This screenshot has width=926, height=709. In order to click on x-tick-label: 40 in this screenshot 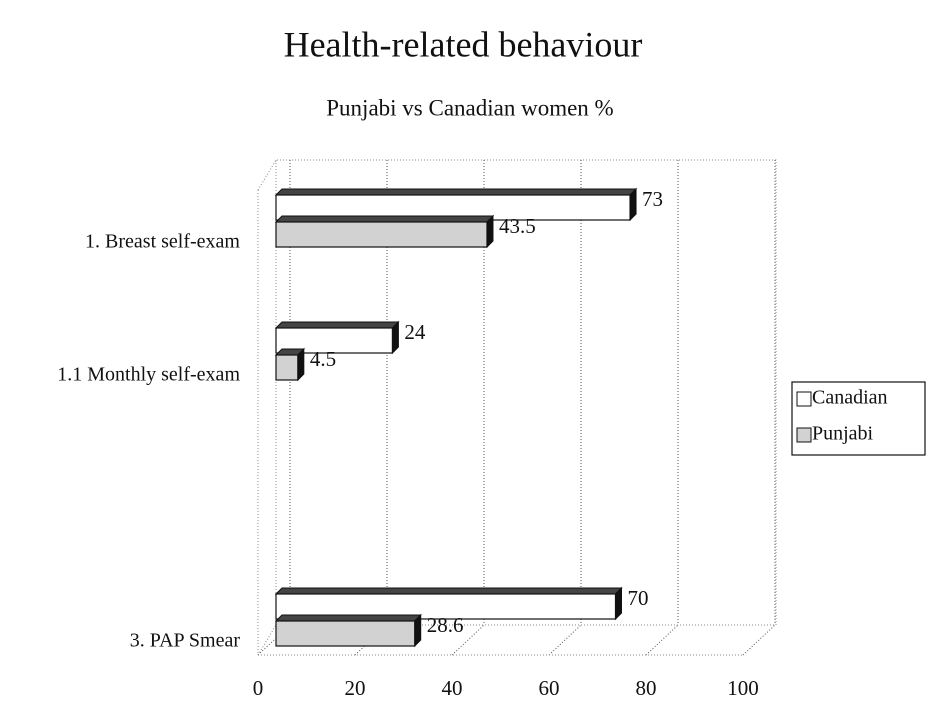, I will do `click(452, 688)`.